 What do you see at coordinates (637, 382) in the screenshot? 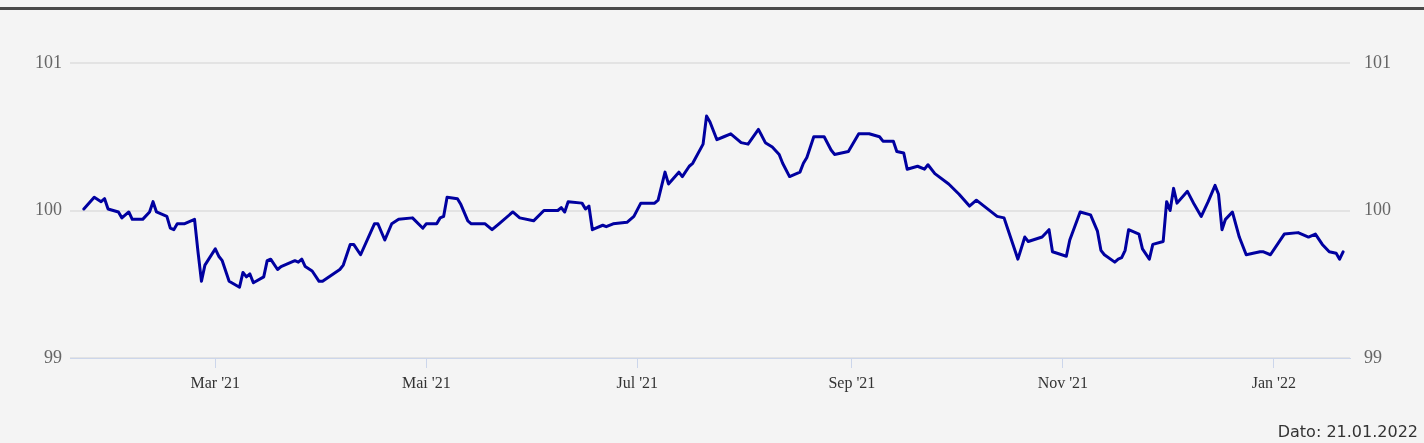
I see `x-tick-label: Jul '21` at bounding box center [637, 382].